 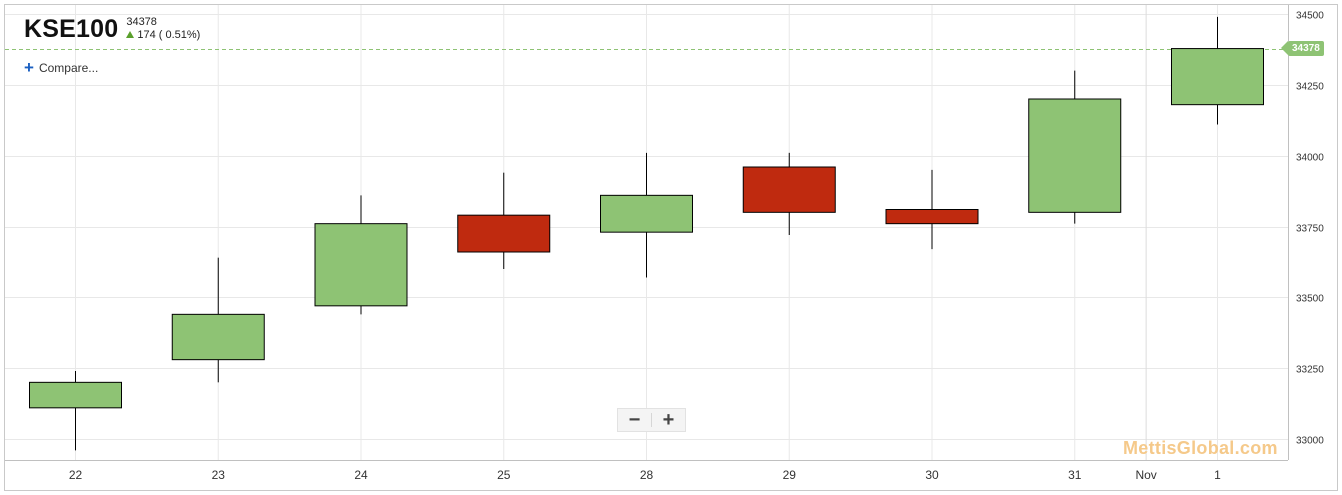 I want to click on x-tick-label: 31, so click(x=1075, y=475).